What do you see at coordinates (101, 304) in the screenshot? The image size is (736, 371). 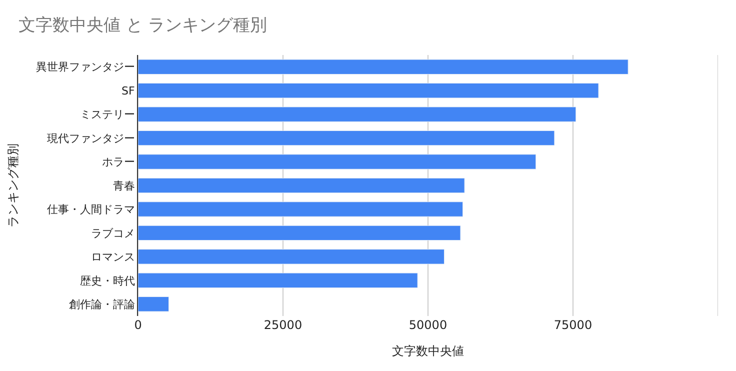 I see `y-tick-label: 創作論・評論` at bounding box center [101, 304].